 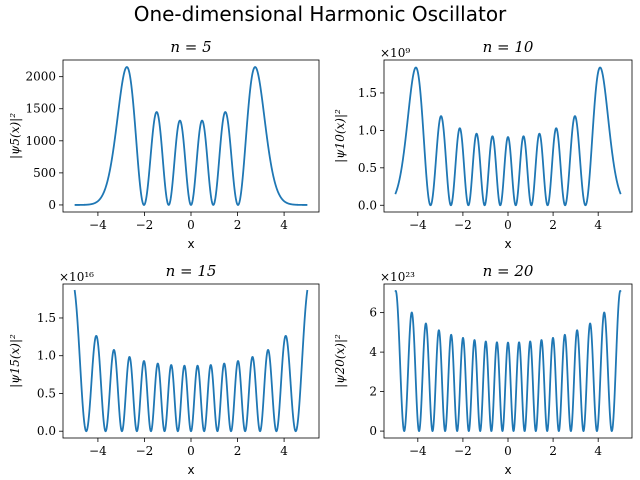 I want to click on y-axis-offset-text: ×10²³, so click(x=397, y=277).